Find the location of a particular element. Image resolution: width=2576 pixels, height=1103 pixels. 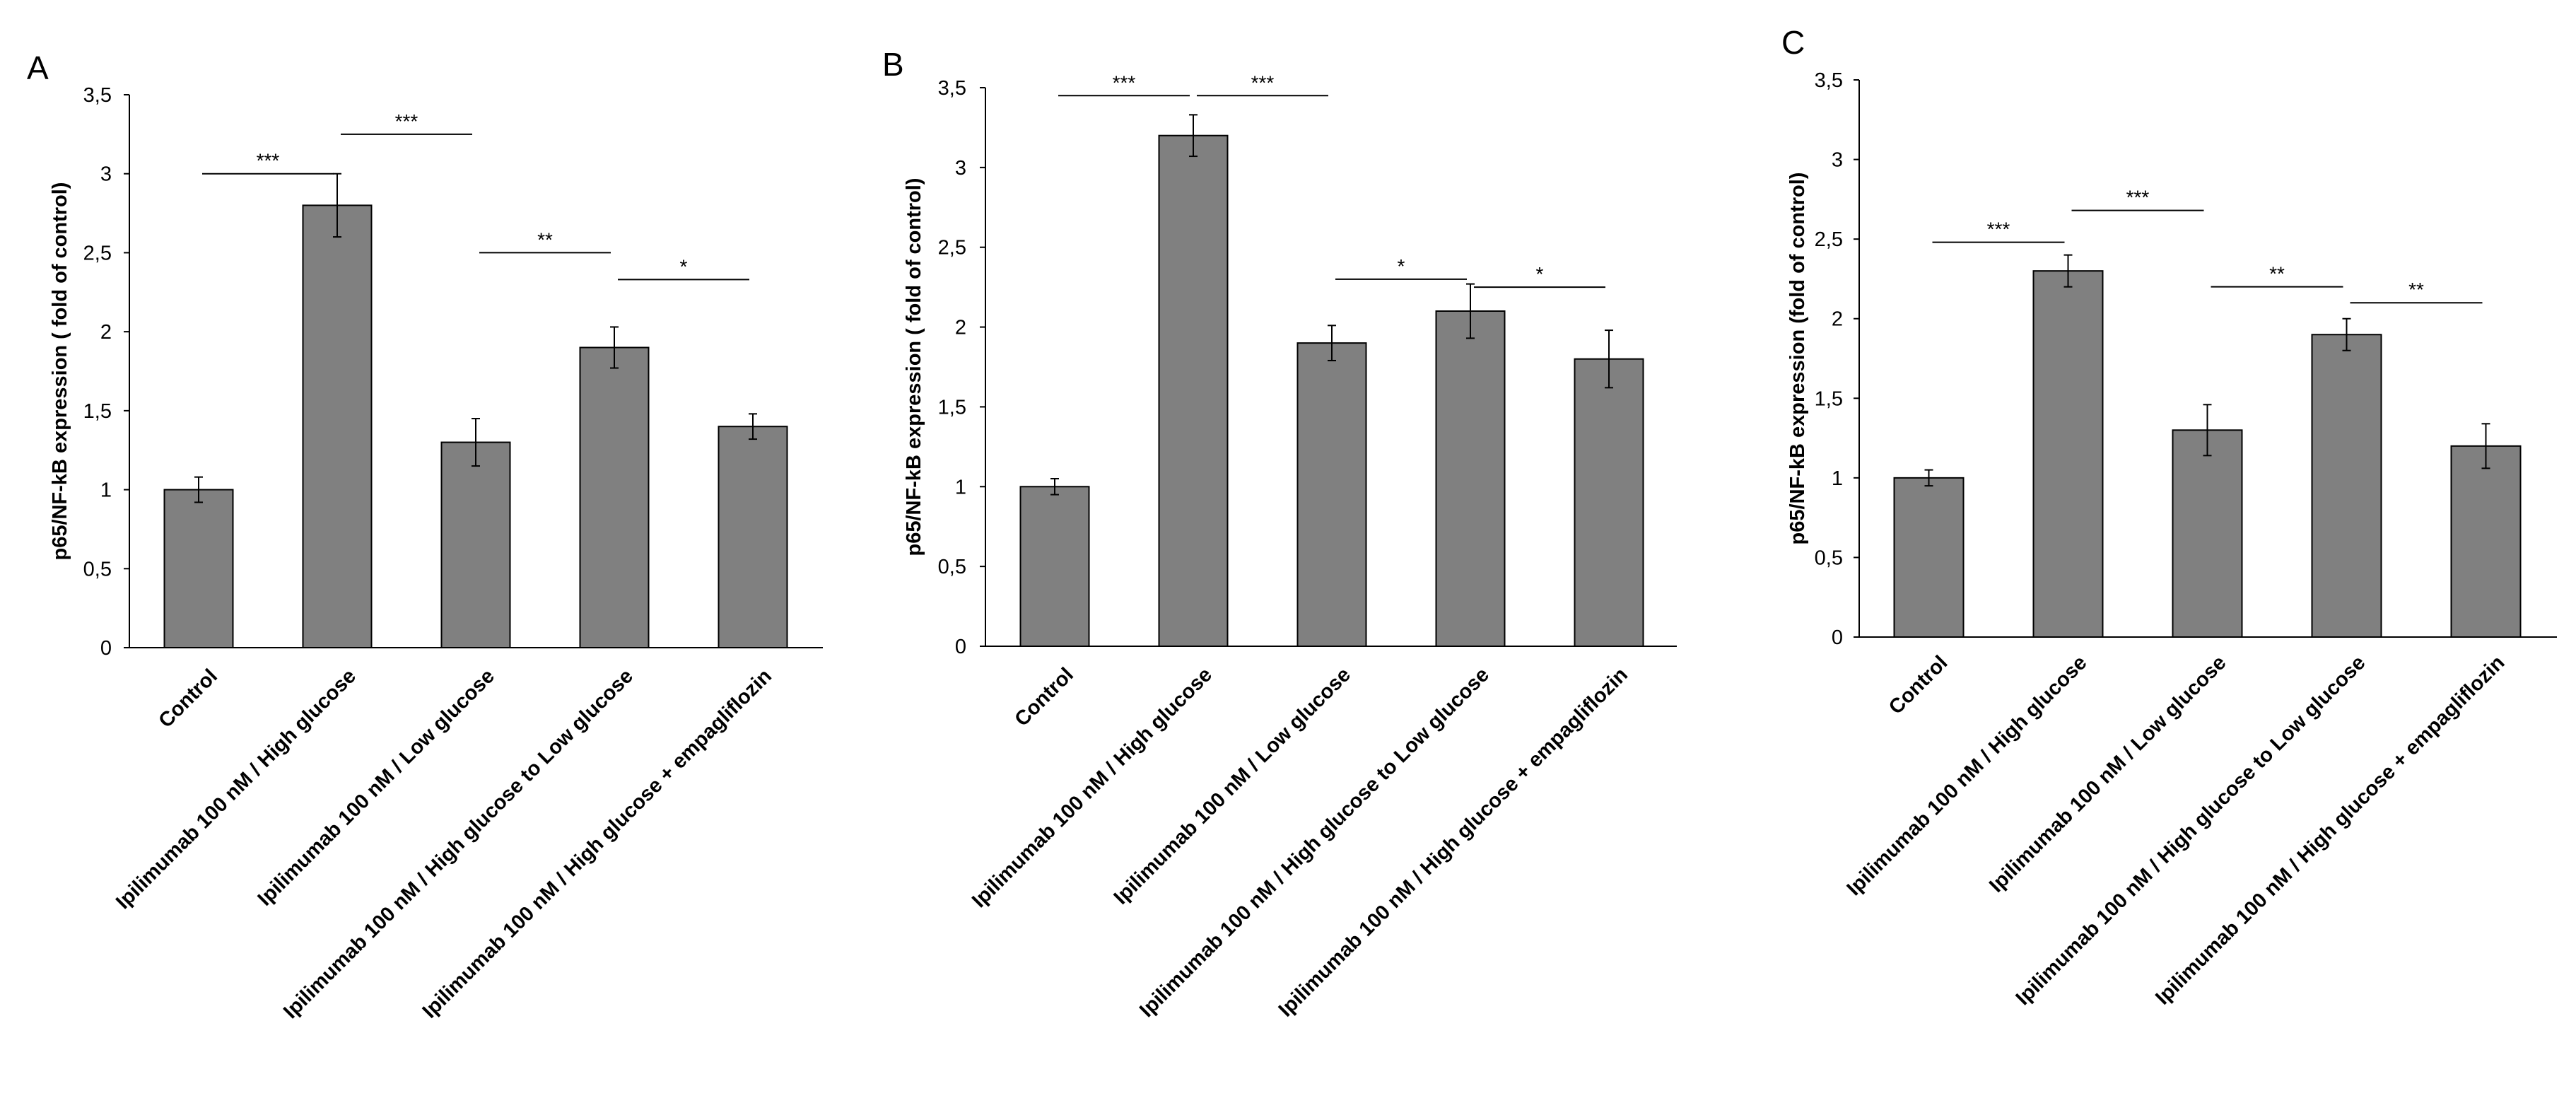

panel-label: B is located at coordinates (893, 64).